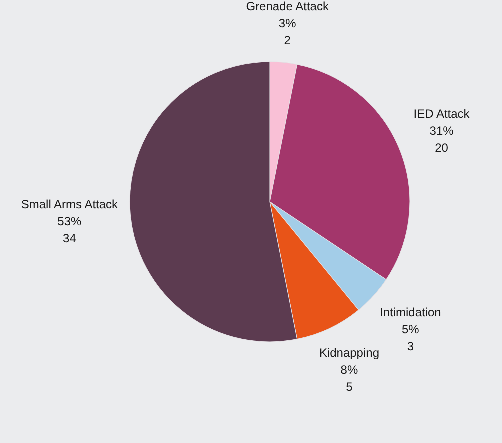  What do you see at coordinates (349, 378) in the screenshot?
I see `data-label: 8% 5` at bounding box center [349, 378].